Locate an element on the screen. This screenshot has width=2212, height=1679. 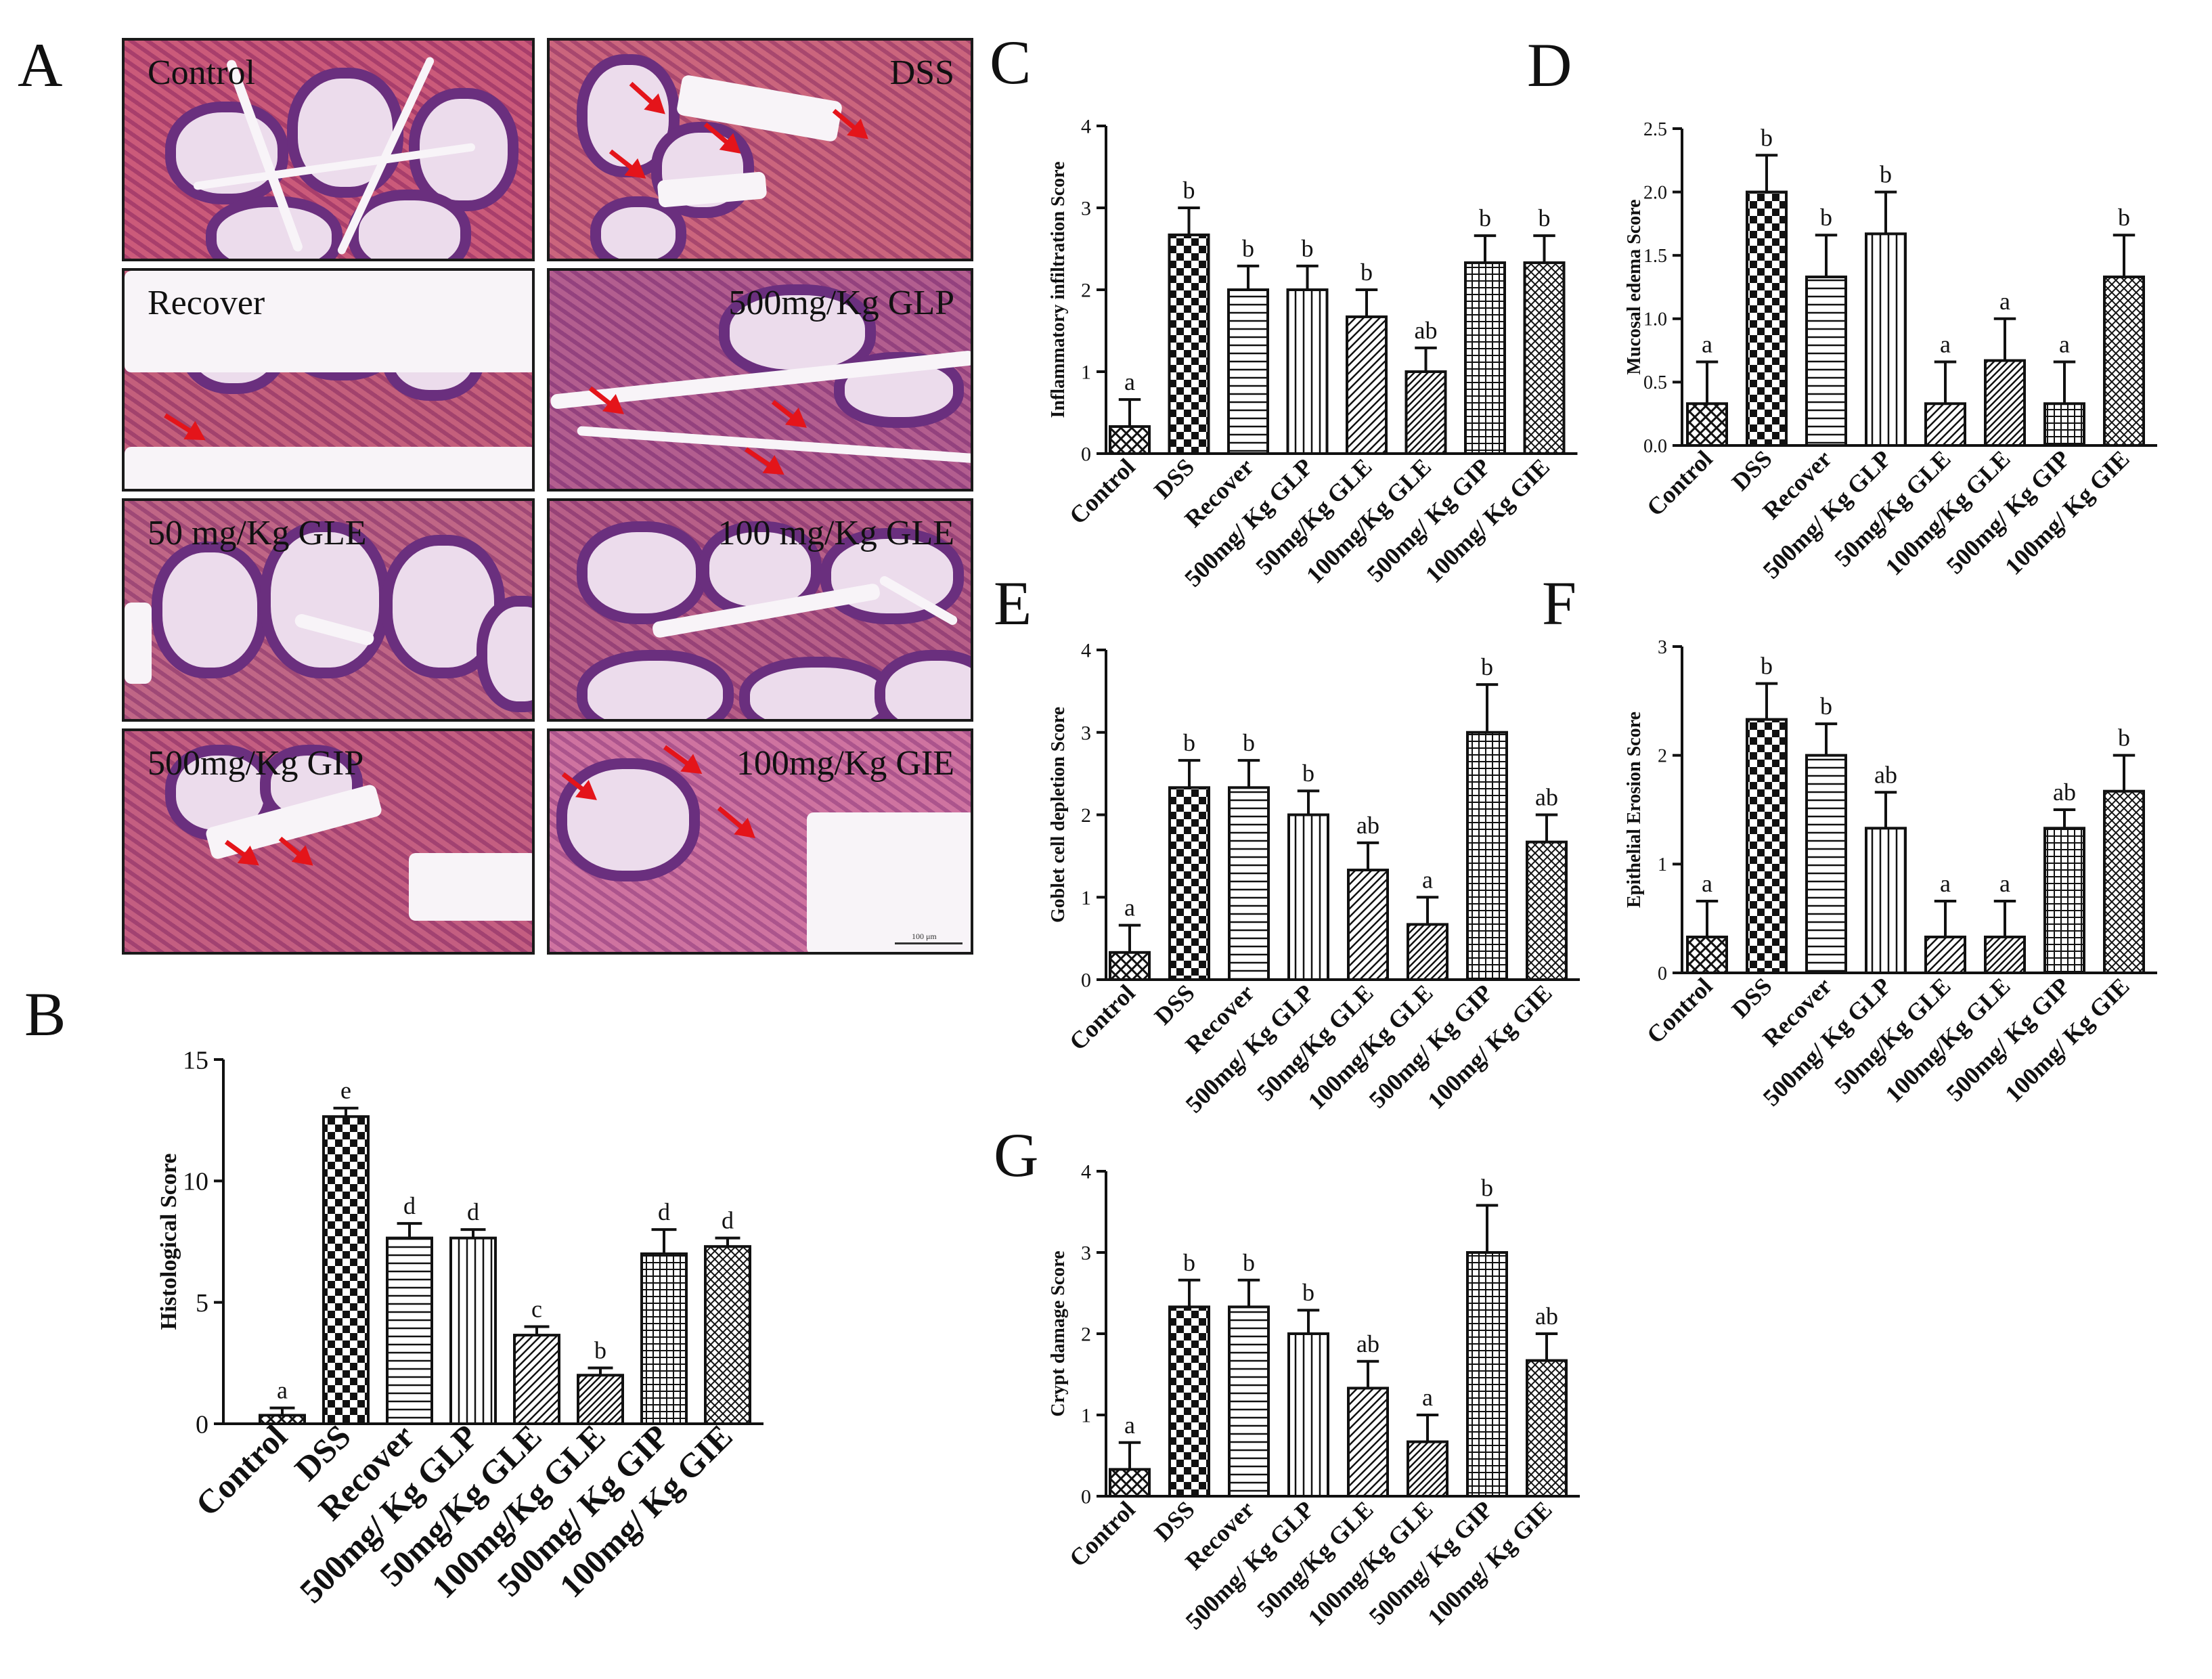
micrograph-label: DSS is located at coordinates (922, 72).